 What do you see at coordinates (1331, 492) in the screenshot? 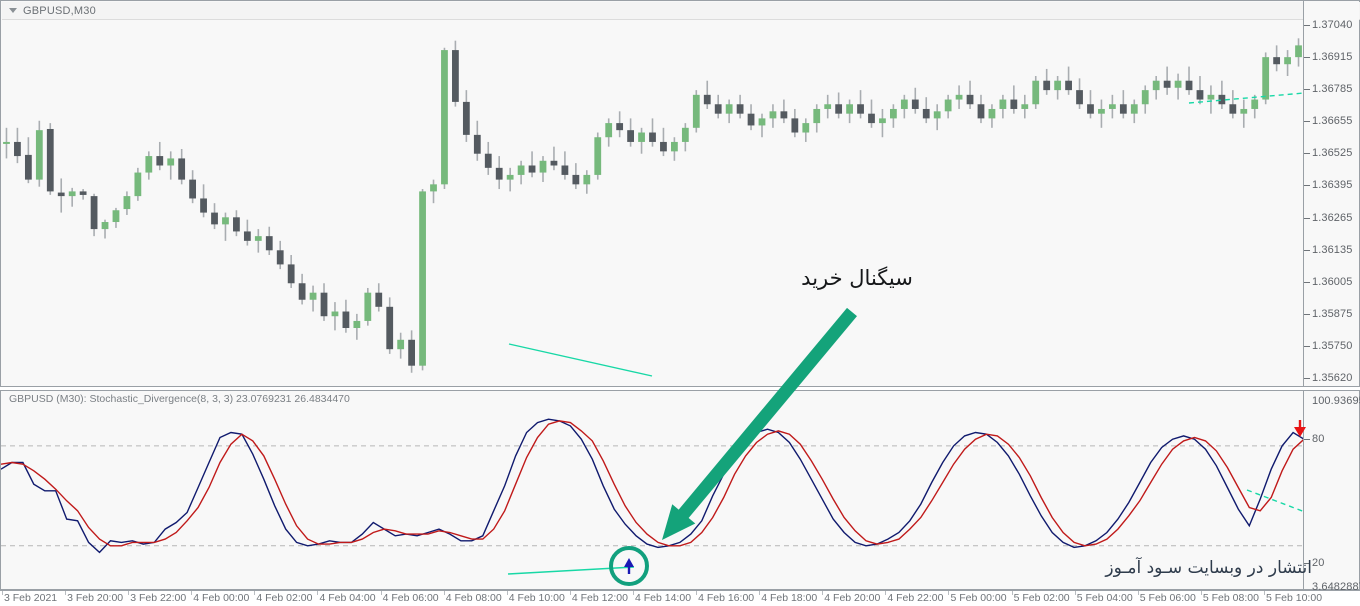
I see `indicator-axis: 100.93695 80 20 3.6482887` at bounding box center [1331, 492].